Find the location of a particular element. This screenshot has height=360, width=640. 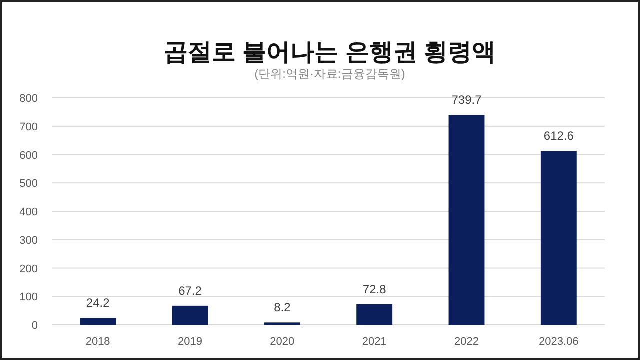

y-tick-label: 700 is located at coordinates (29, 127).